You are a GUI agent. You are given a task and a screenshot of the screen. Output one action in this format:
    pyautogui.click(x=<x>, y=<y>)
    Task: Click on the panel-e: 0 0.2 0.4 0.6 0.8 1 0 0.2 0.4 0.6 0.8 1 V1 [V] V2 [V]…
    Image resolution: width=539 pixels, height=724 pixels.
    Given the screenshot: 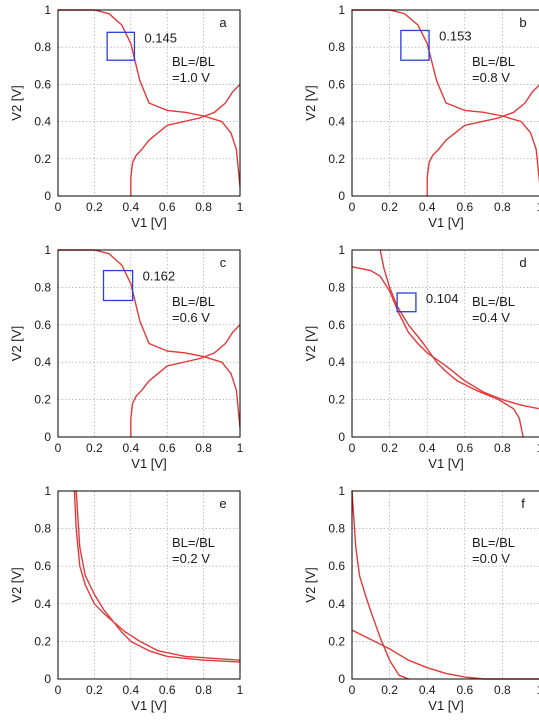 What is the action you would take?
    pyautogui.click(x=126, y=598)
    